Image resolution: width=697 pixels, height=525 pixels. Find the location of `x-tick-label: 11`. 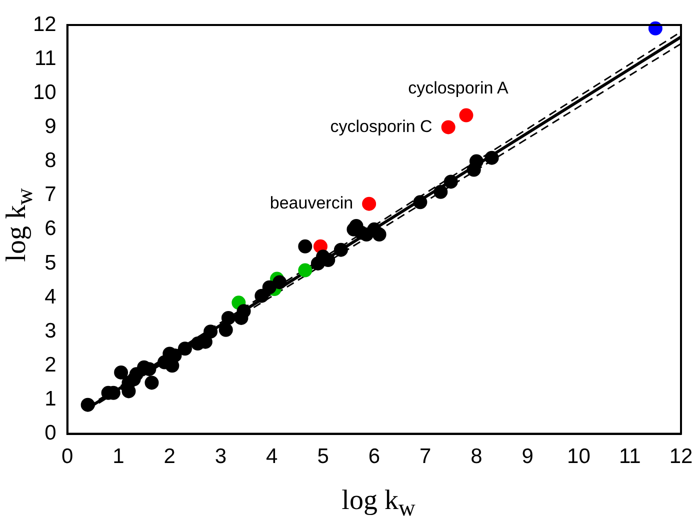

x-tick-label: 11 is located at coordinates (629, 456).